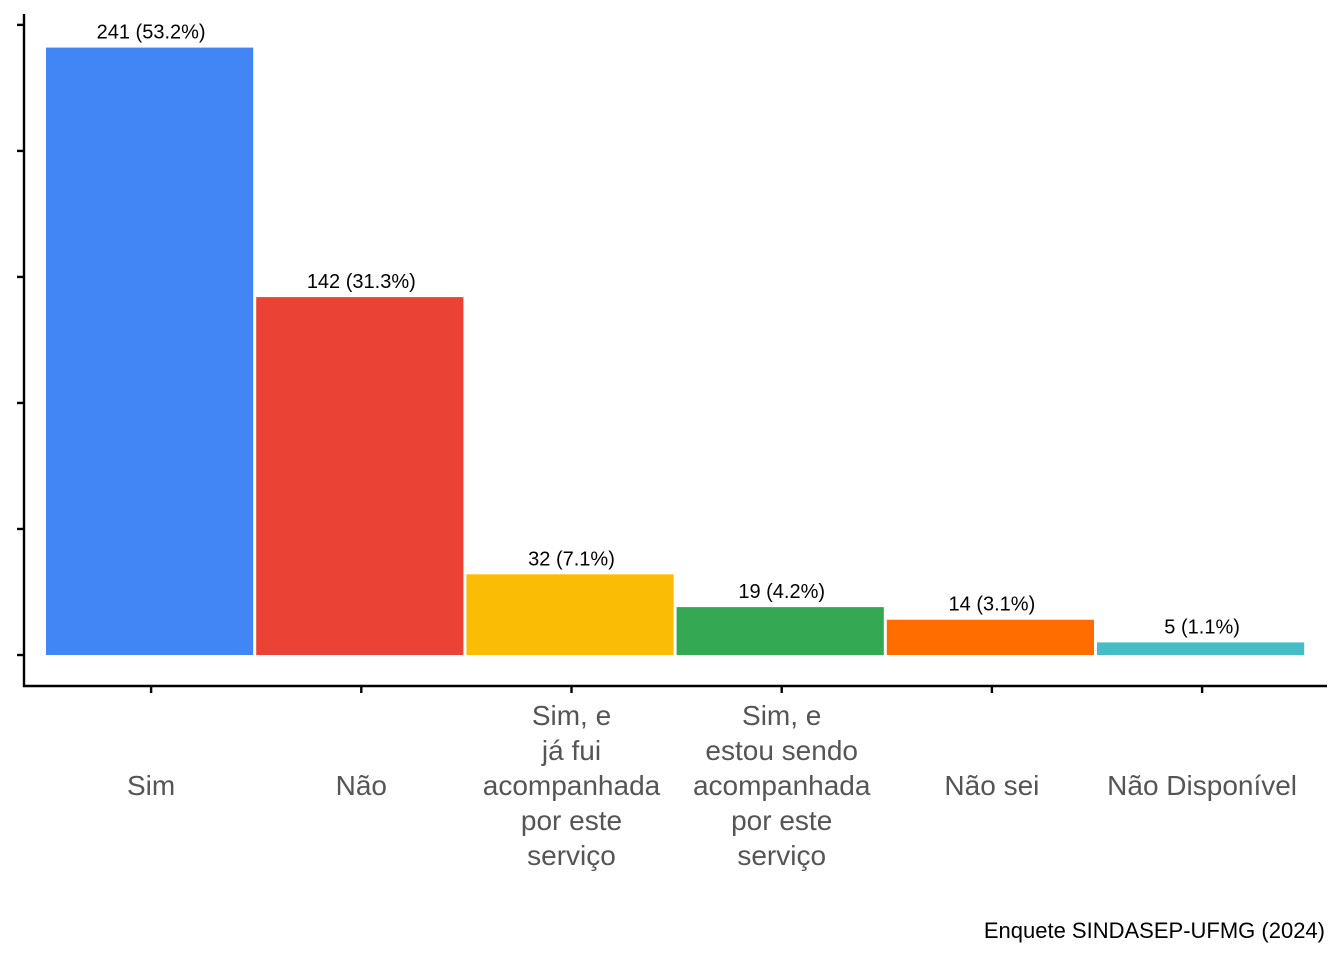 The image size is (1344, 965). Describe the element at coordinates (571, 750) in the screenshot. I see `category-label-line: já fui` at that location.